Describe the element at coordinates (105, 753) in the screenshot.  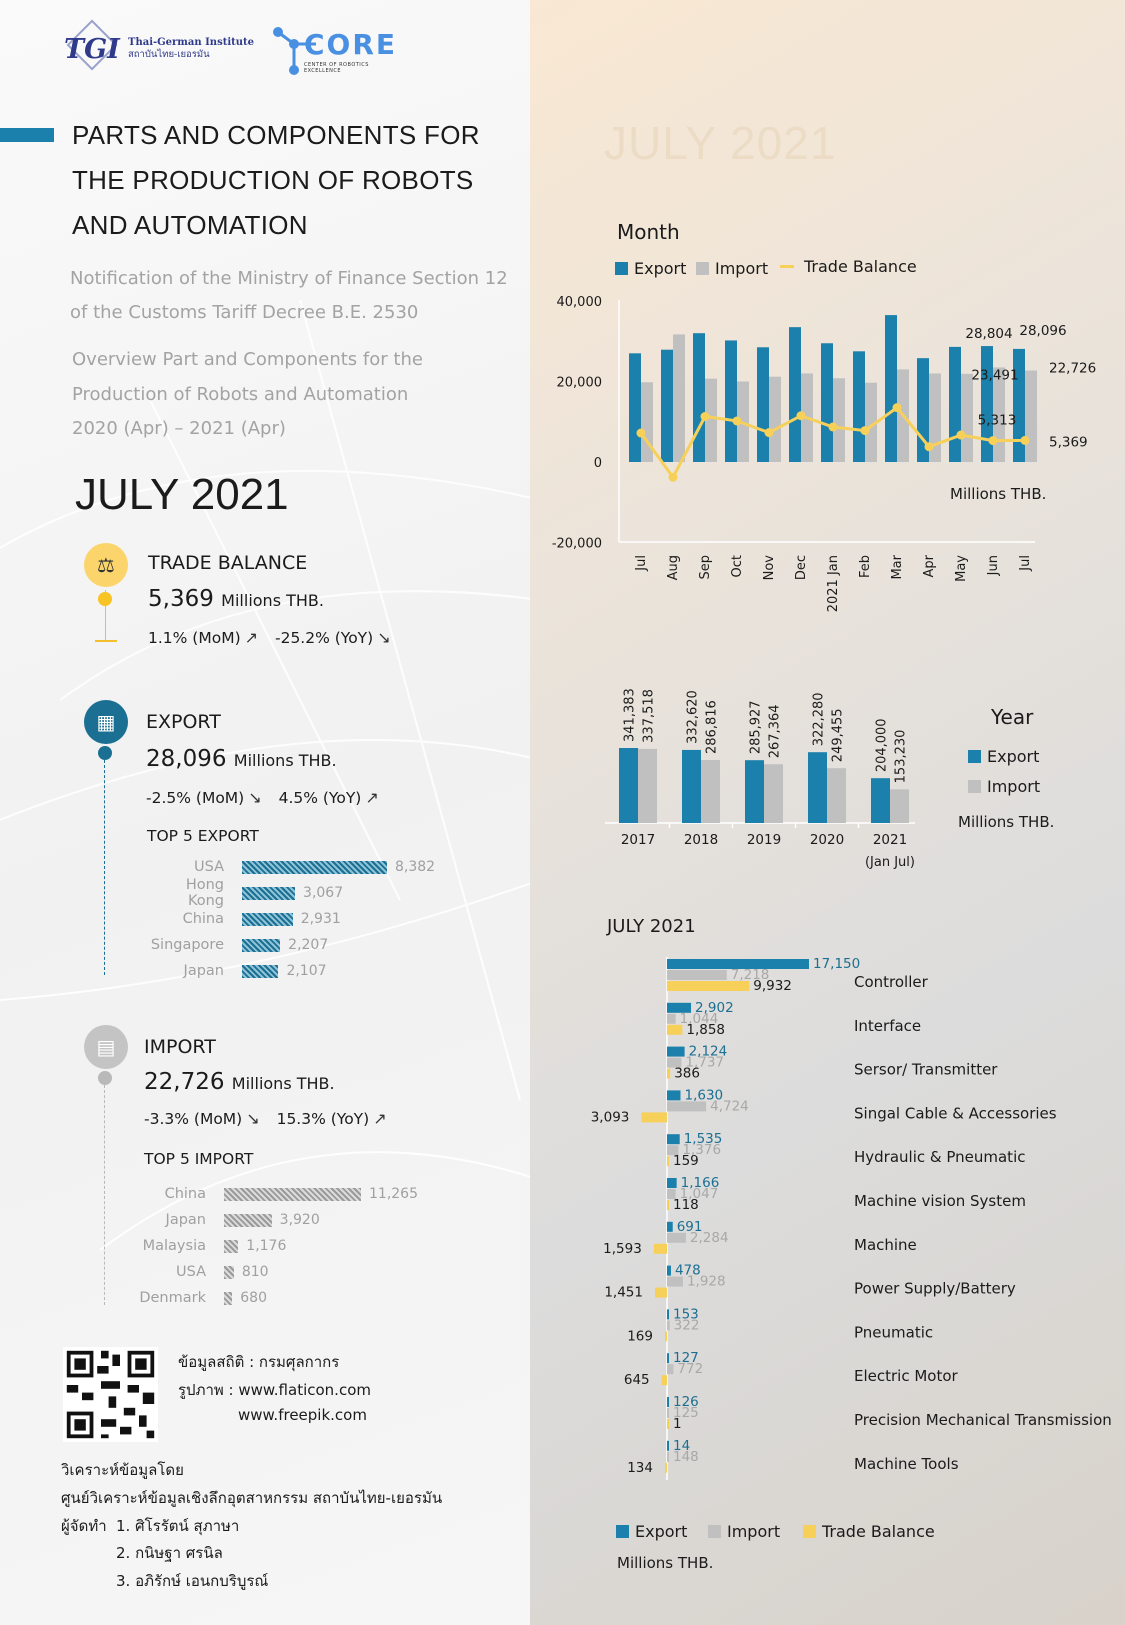
I see `timeline-dot` at that location.